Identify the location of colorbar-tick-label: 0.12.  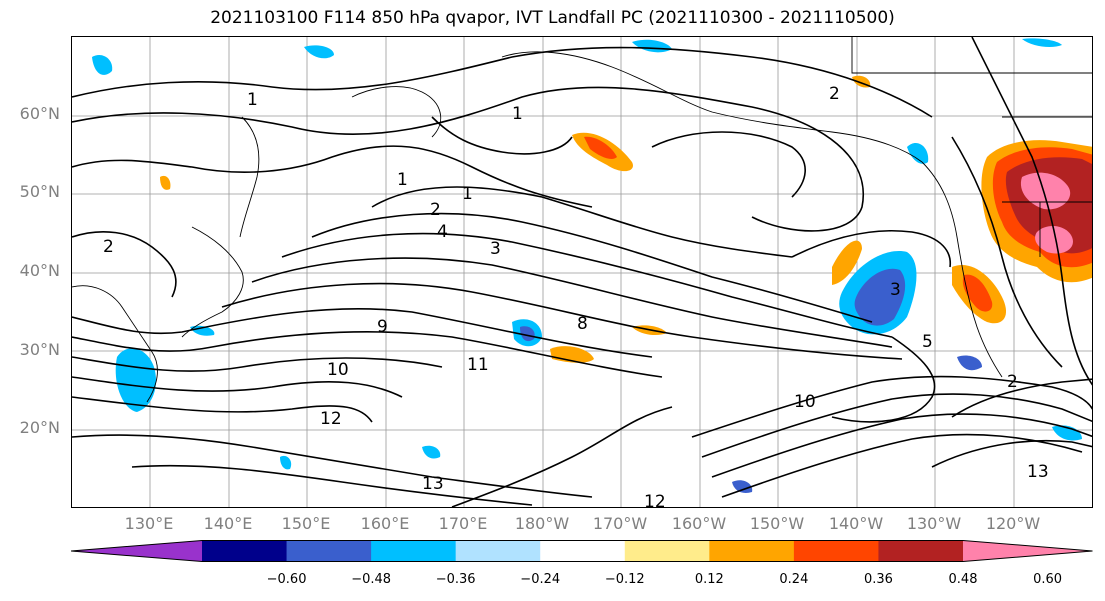
(709, 579).